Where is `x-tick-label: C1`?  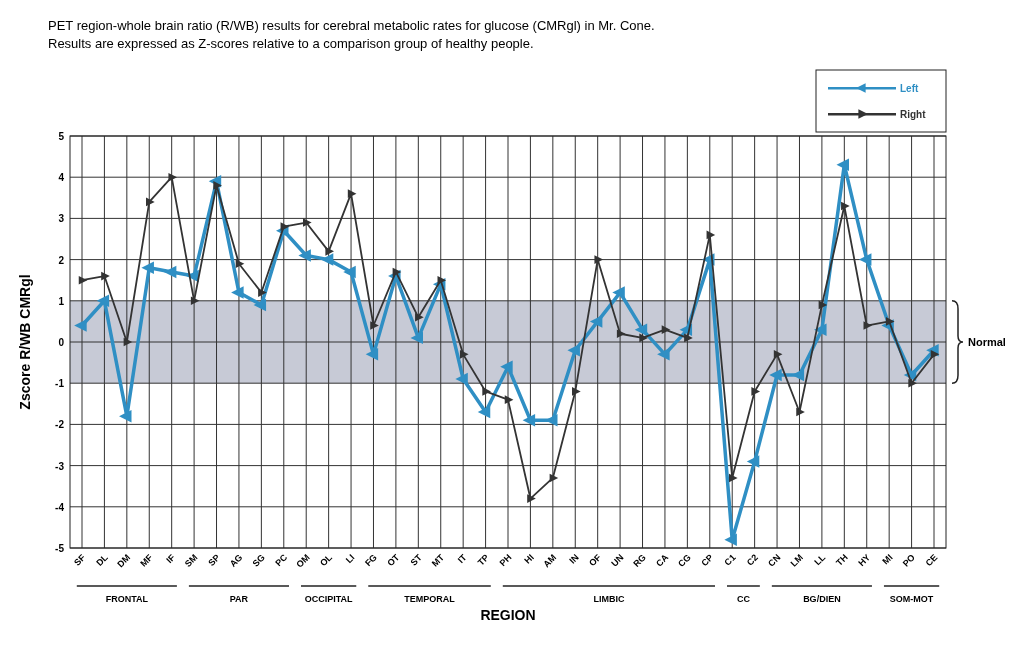
x-tick-label: C1 is located at coordinates (730, 560).